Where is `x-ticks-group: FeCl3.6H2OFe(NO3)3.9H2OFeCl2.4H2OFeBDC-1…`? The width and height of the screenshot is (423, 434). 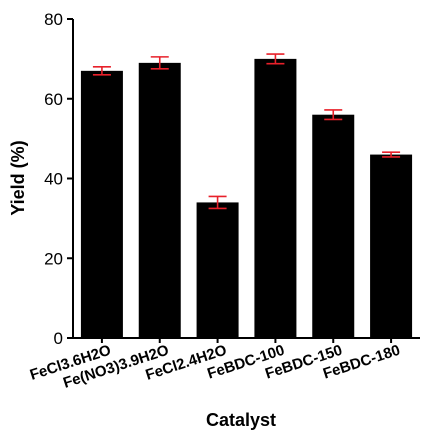 x-ticks-group: FeCl3.6H2OFe(NO3)3.9H2OFeCl2.4H2OFeBDC-1… is located at coordinates (215, 365).